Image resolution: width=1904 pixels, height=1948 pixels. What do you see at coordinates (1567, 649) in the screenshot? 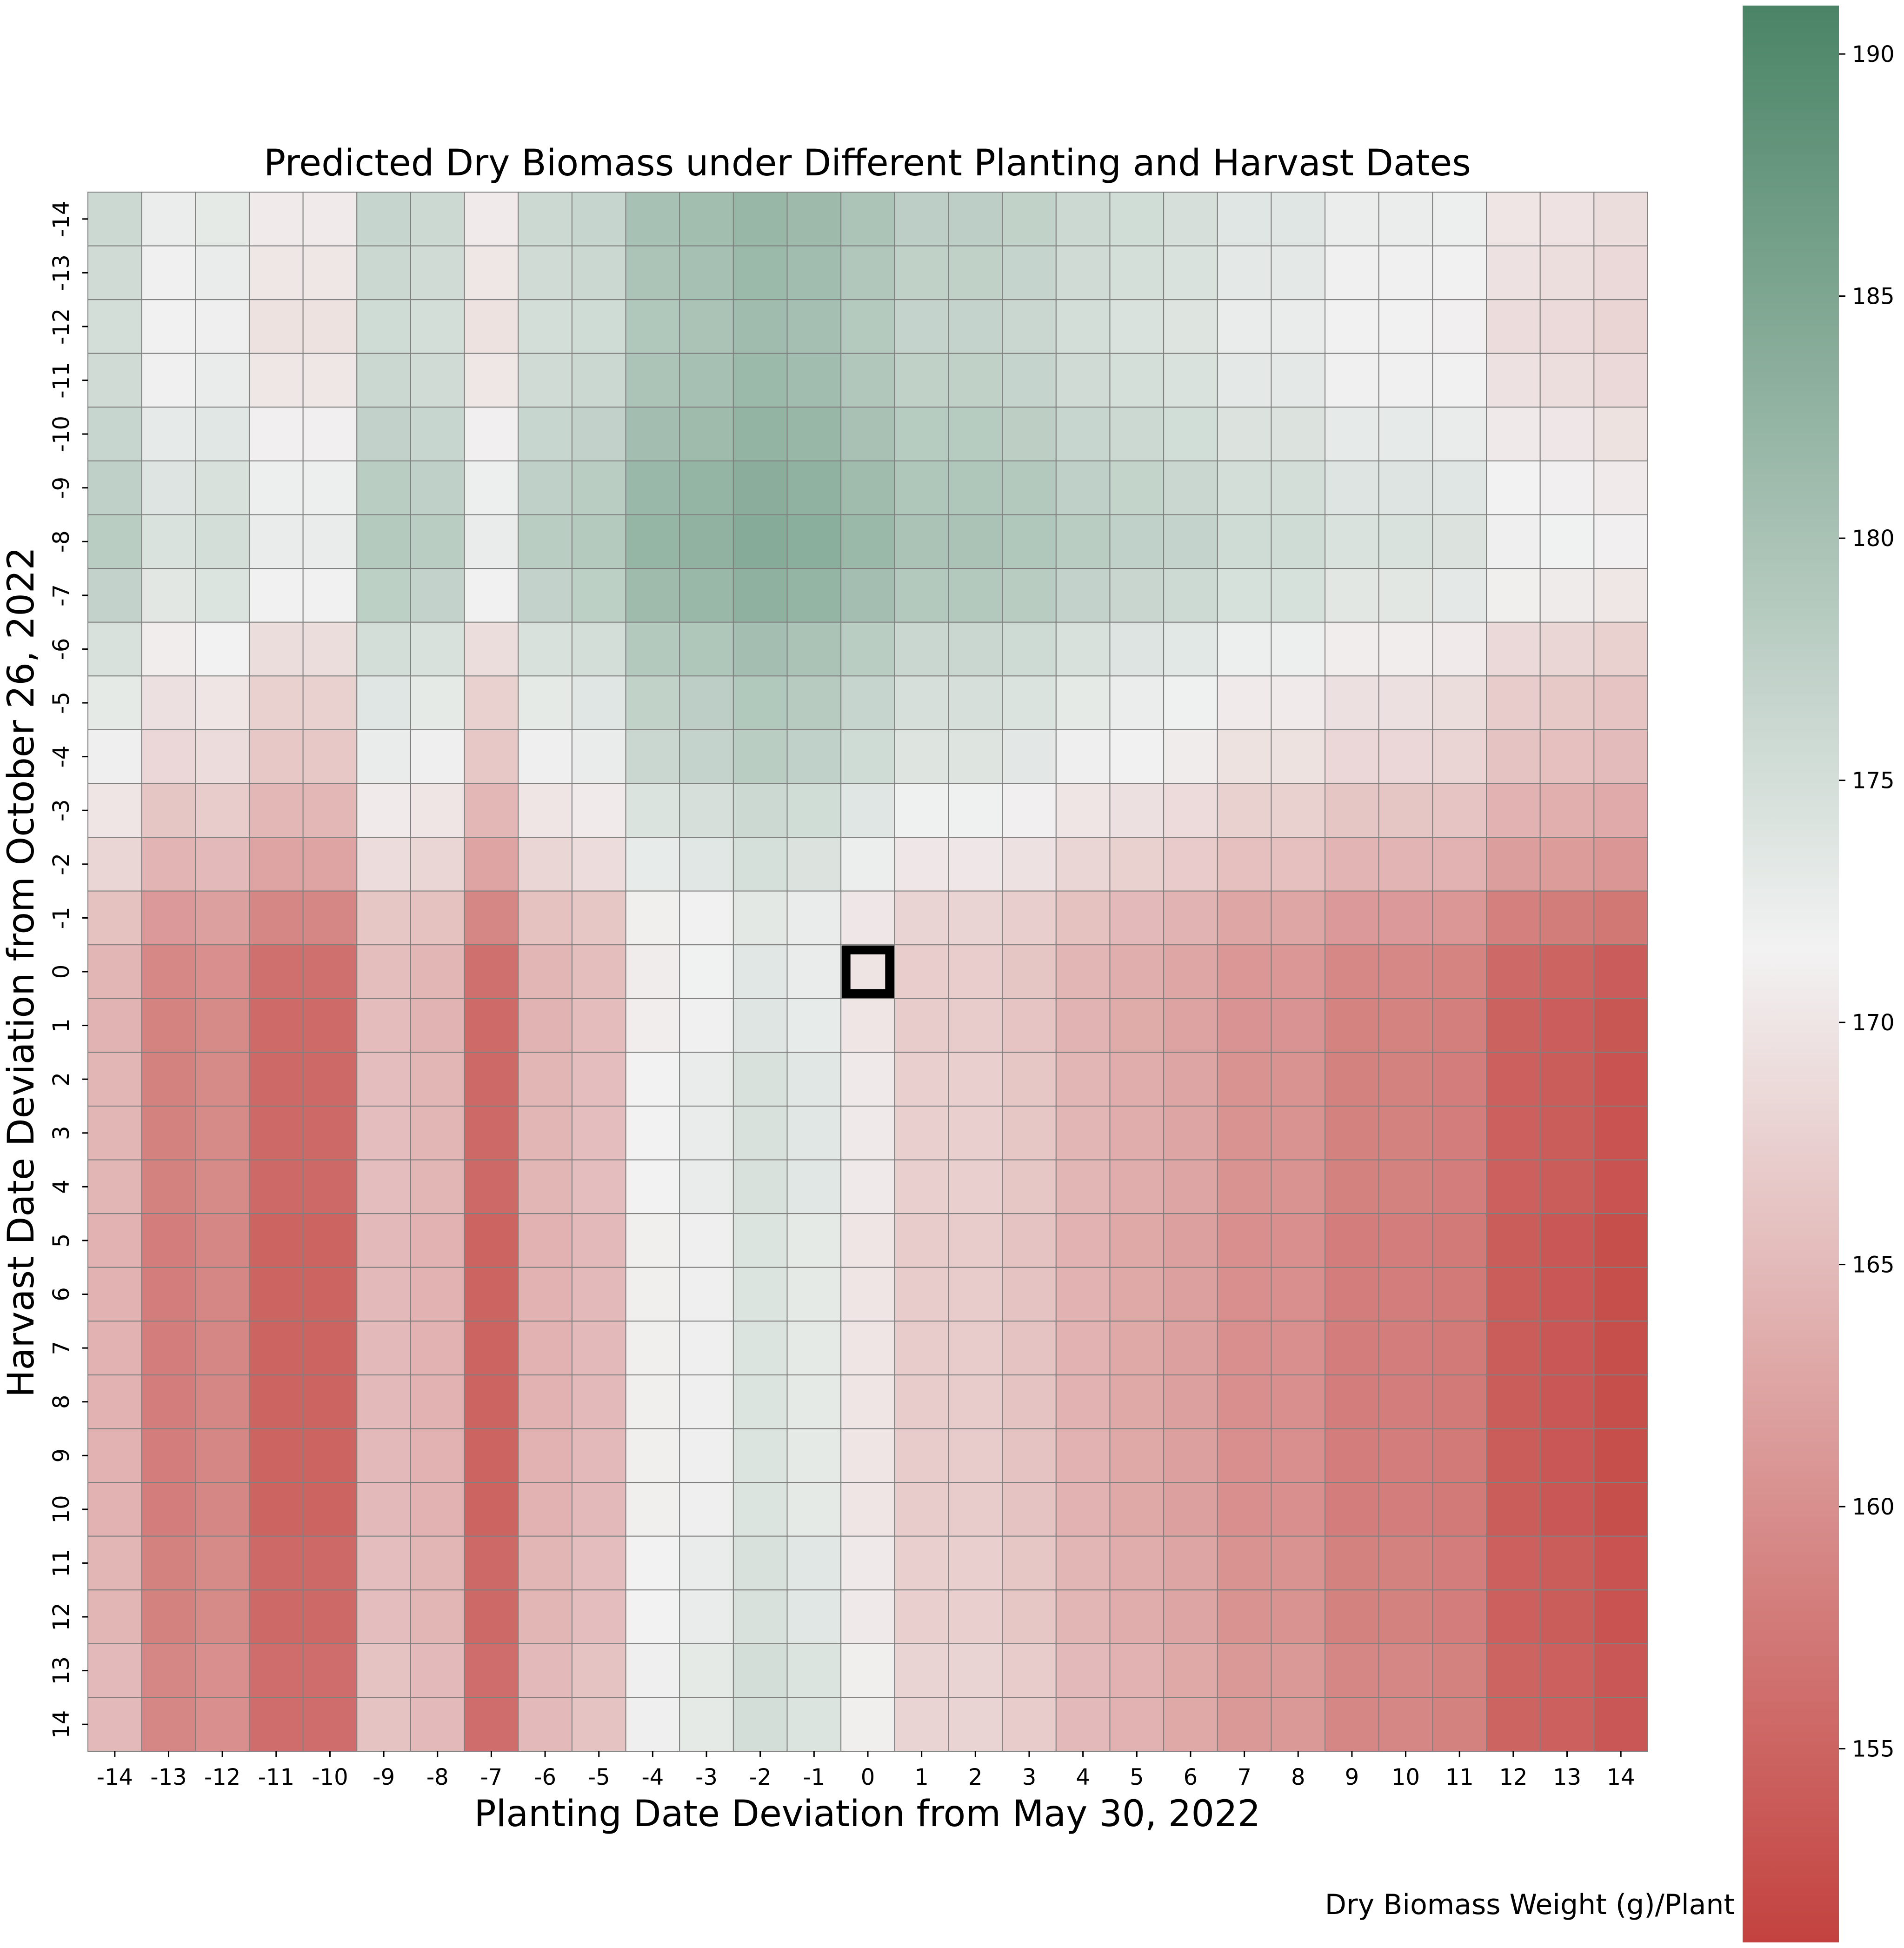
I see `heatmap-cell-13_-6` at bounding box center [1567, 649].